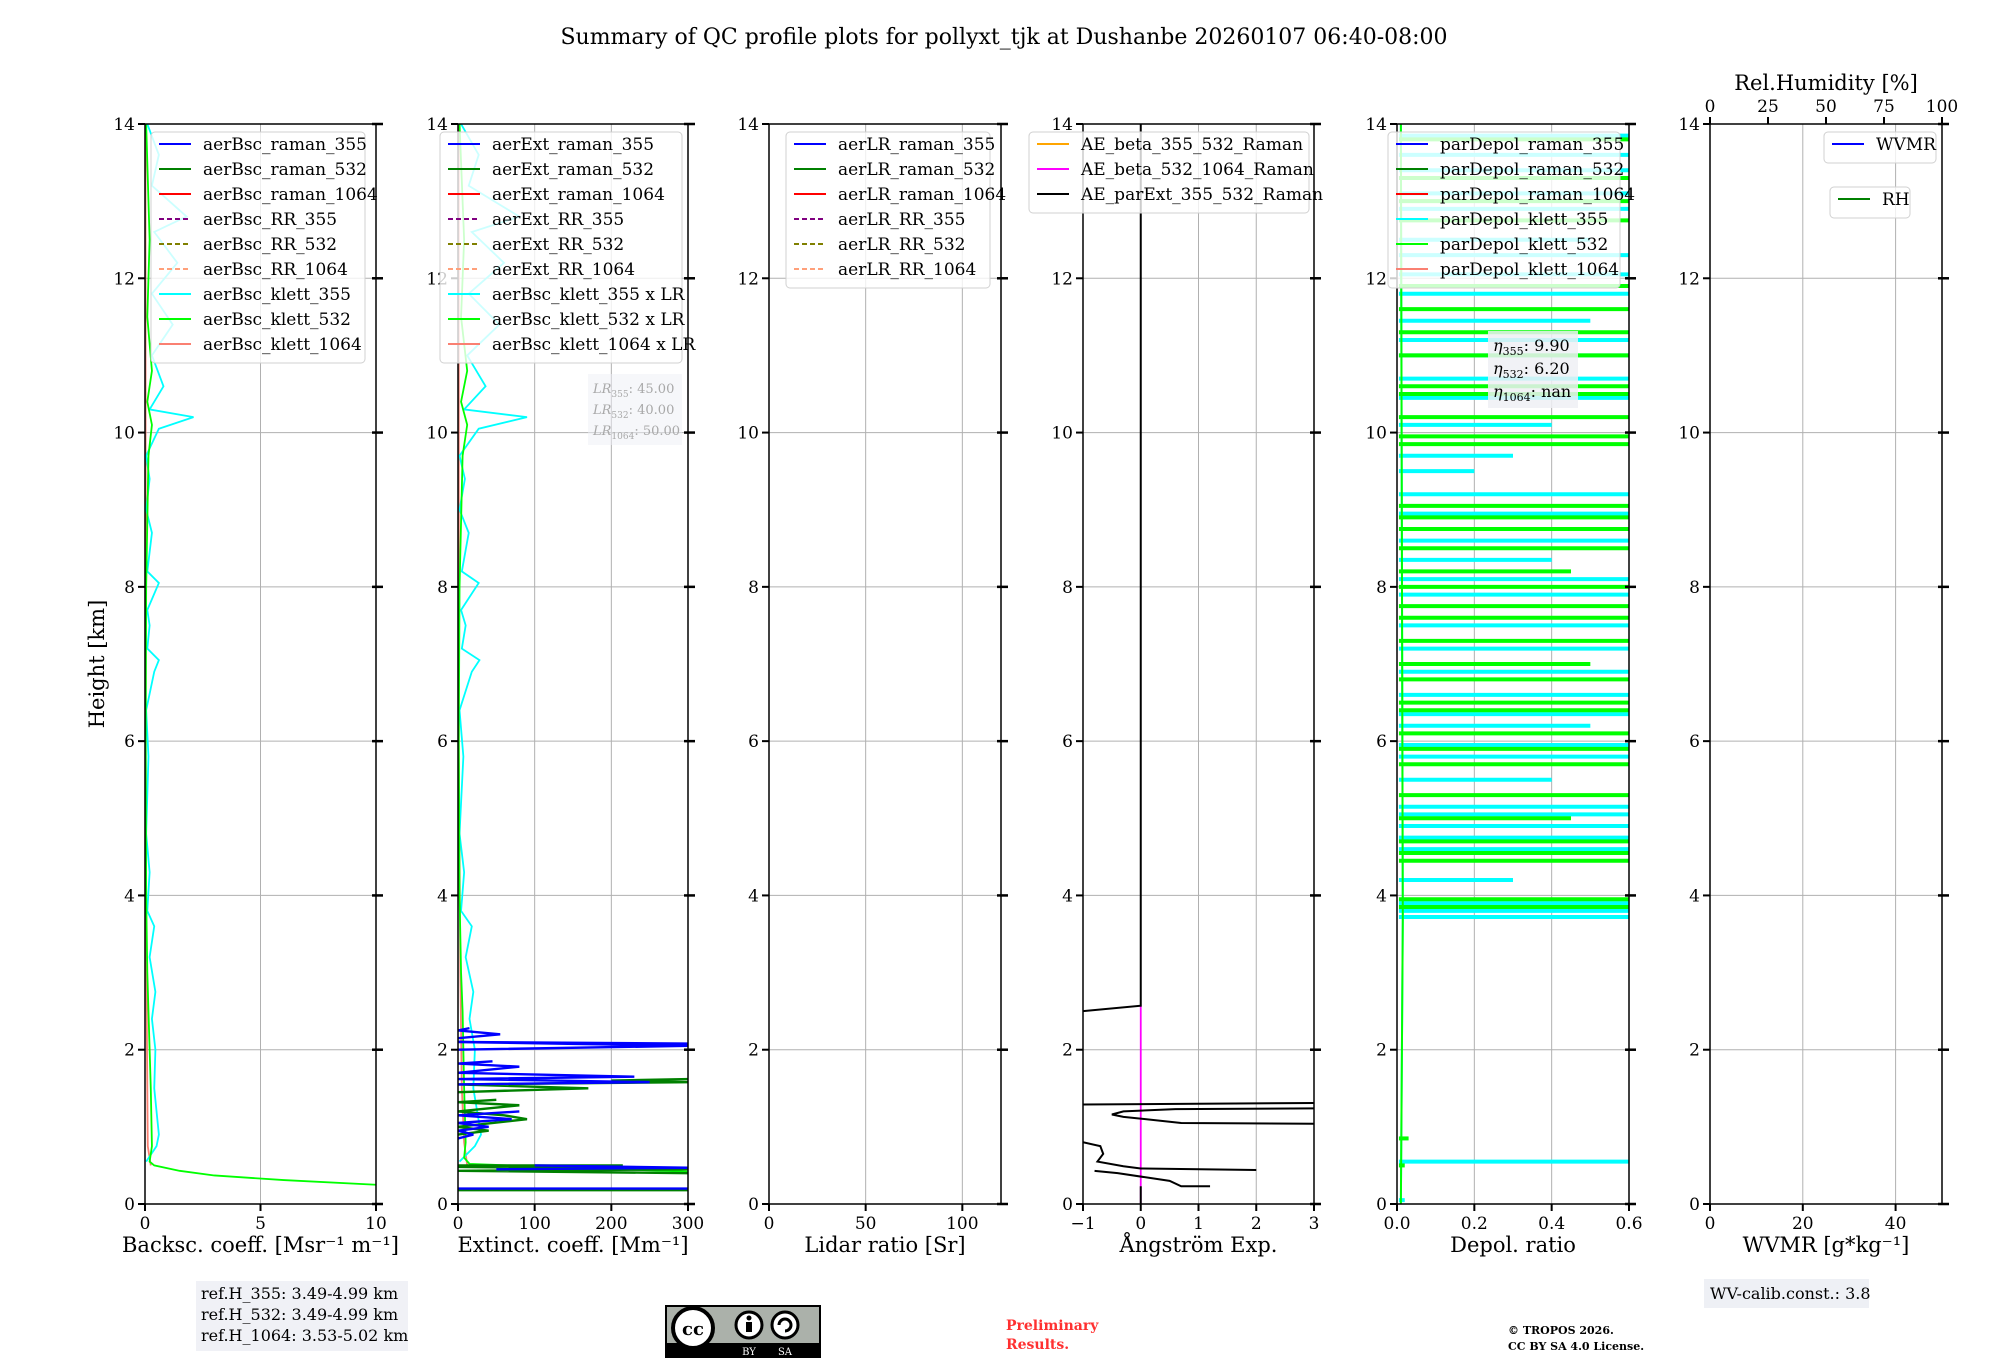 This screenshot has width=2000, height=1360. I want to click on sa-icon-arrow, so click(785, 1325).